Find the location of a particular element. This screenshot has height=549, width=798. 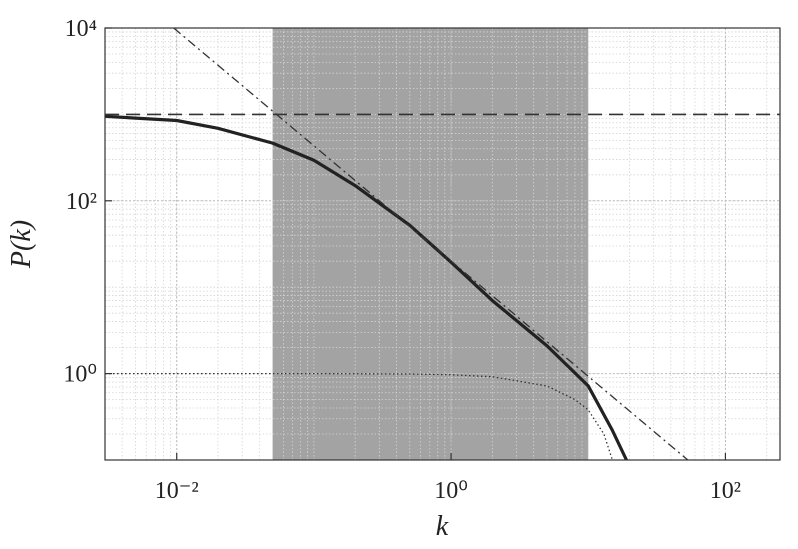

x-tick-label: 10² is located at coordinates (725, 491).